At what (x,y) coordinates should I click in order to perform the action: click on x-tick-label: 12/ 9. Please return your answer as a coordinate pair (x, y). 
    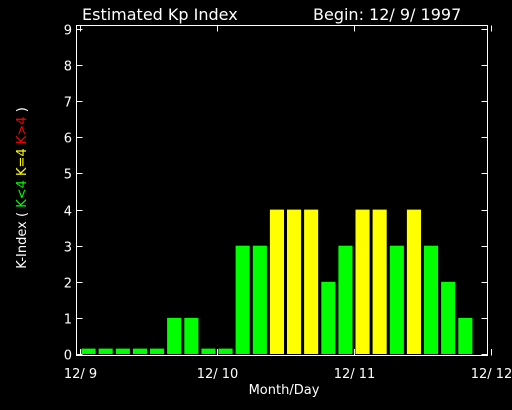
    Looking at the image, I should click on (80, 374).